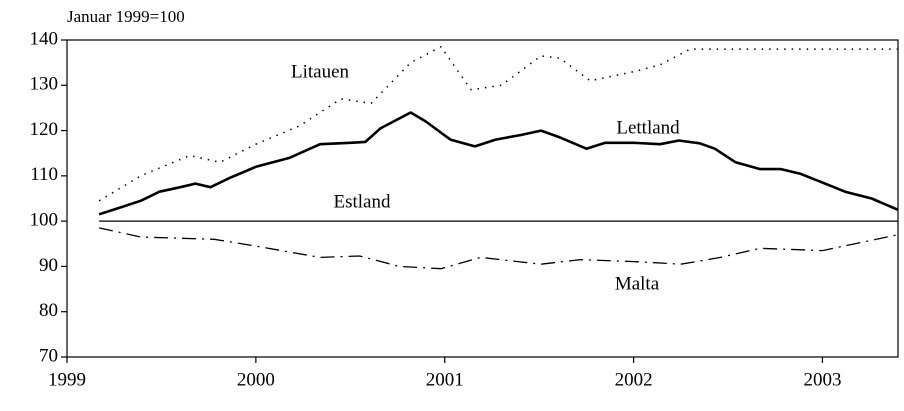 This screenshot has height=411, width=904. What do you see at coordinates (44, 129) in the screenshot?
I see `y-tick-label: 120` at bounding box center [44, 129].